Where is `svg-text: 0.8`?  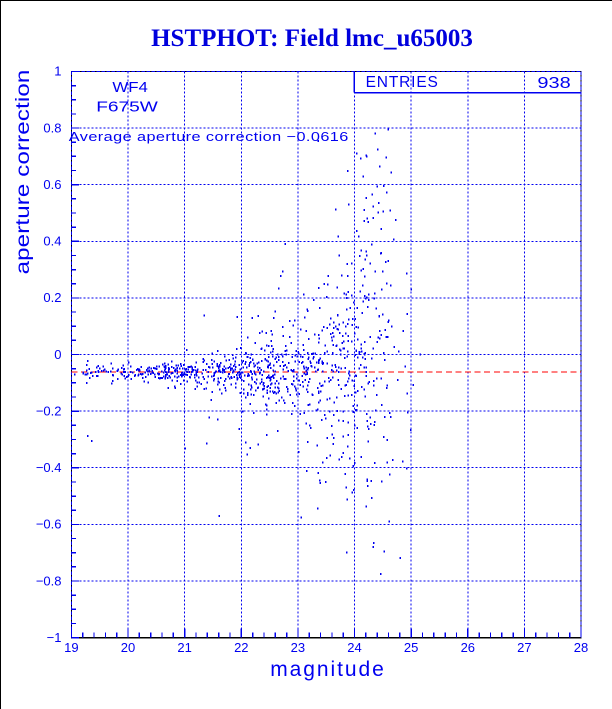 svg-text: 0.8 is located at coordinates (52, 127).